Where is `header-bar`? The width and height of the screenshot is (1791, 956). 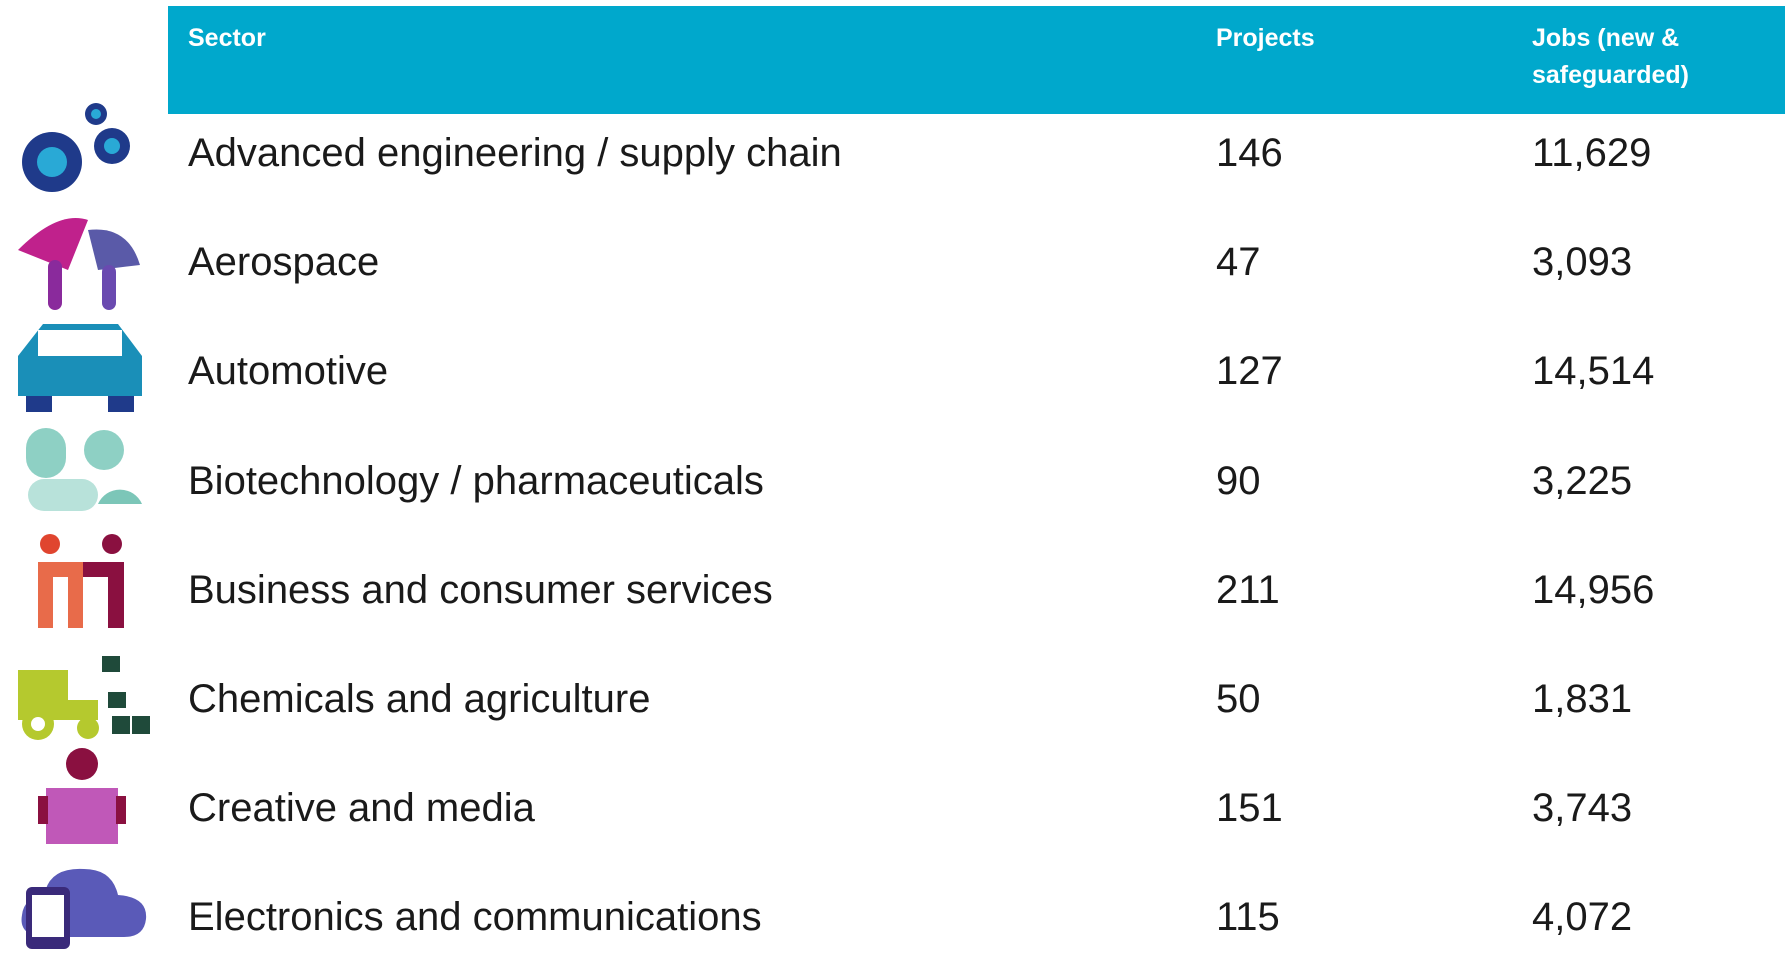
header-bar is located at coordinates (976, 60).